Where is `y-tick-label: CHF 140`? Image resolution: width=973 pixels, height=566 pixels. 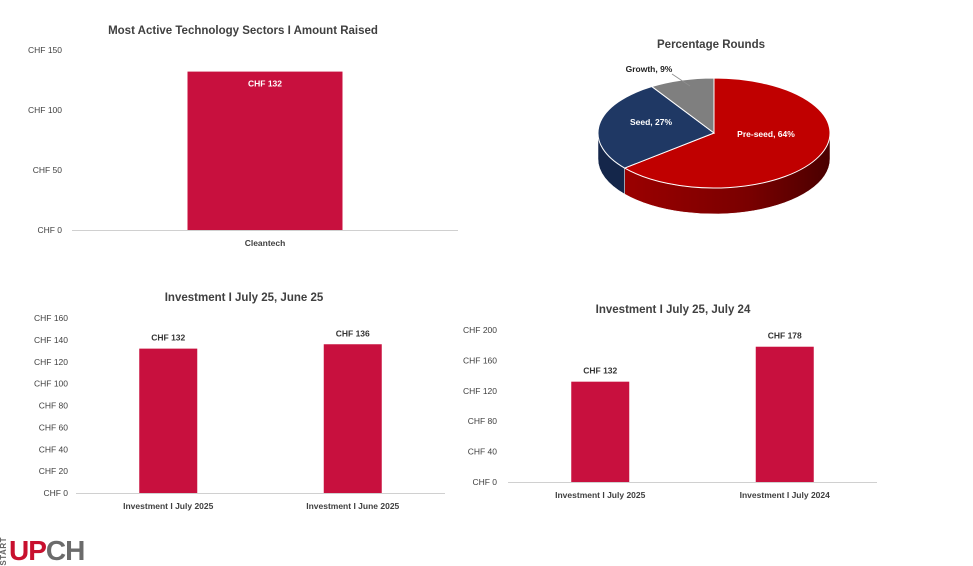
y-tick-label: CHF 140 is located at coordinates (51, 340).